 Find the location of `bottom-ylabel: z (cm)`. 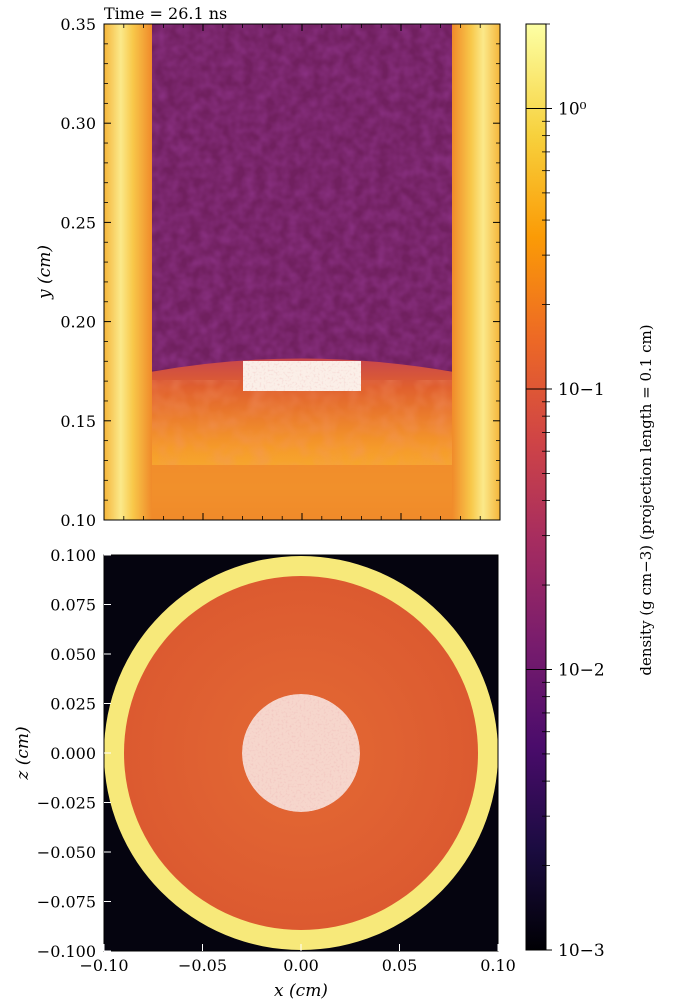

bottom-ylabel: z (cm) is located at coordinates (23, 753).